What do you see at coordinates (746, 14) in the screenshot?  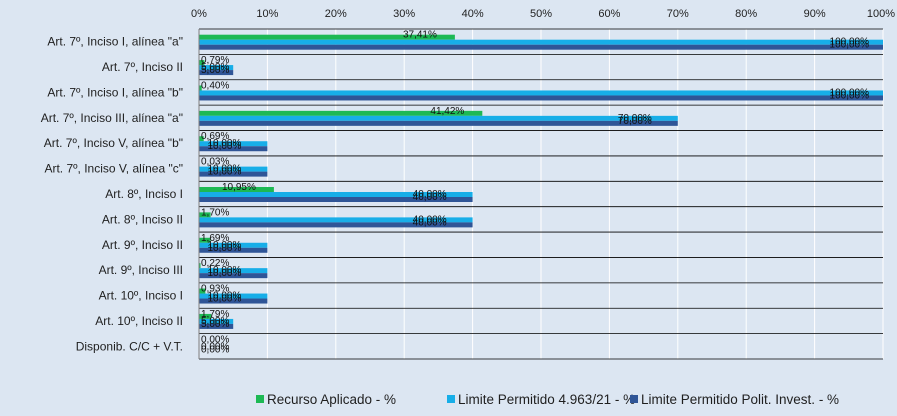 I see `x-tick-label: 80%` at bounding box center [746, 14].